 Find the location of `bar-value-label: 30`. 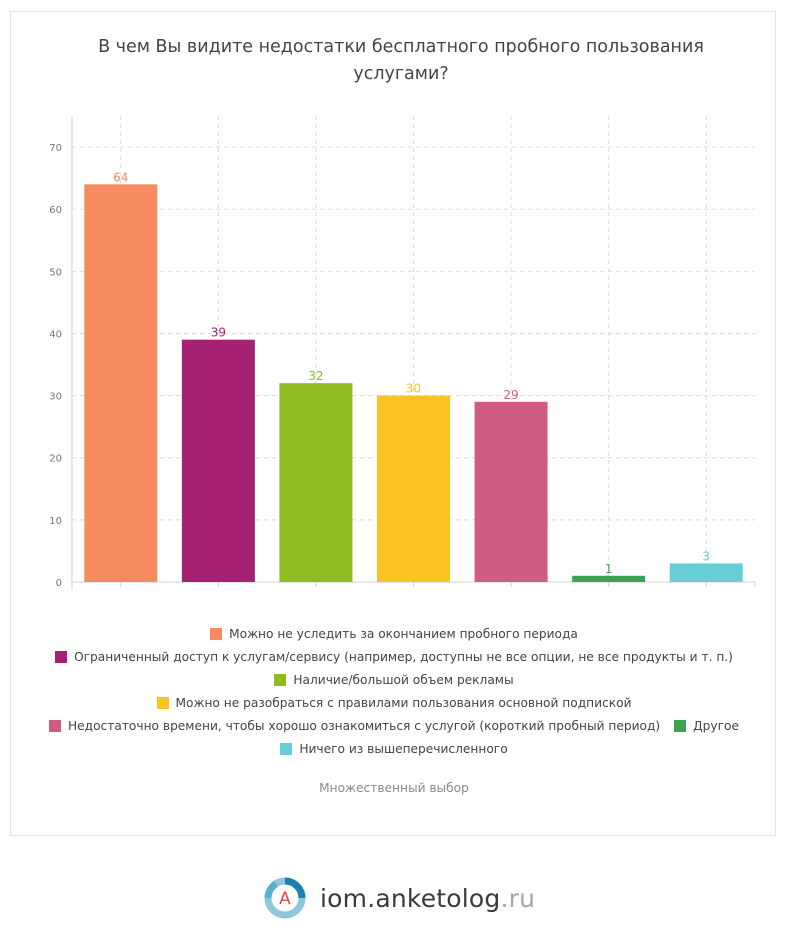

bar-value-label: 30 is located at coordinates (413, 389).